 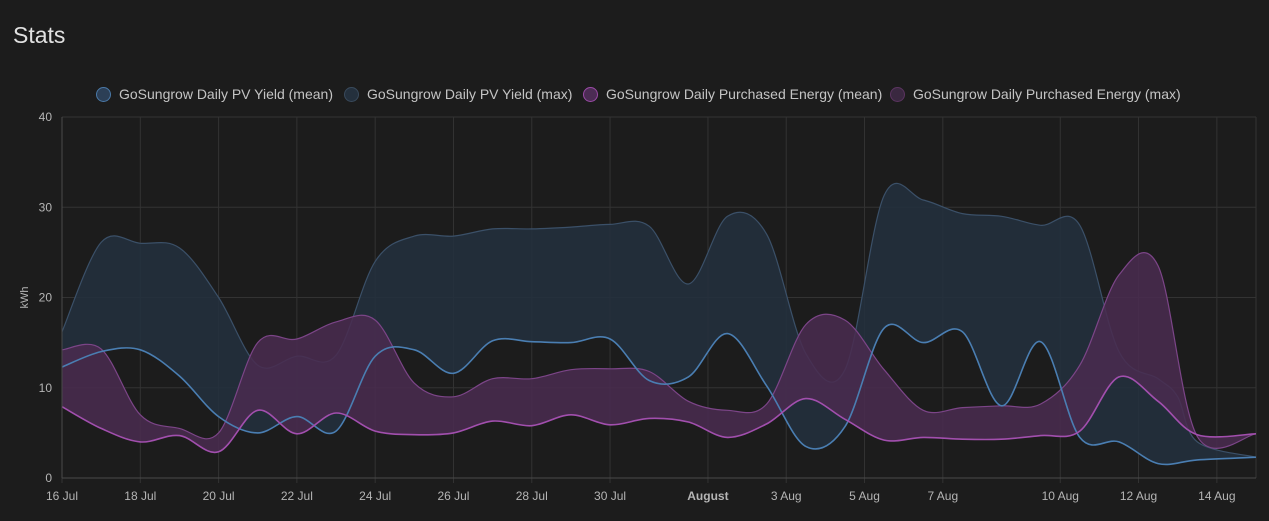 I want to click on legend-item-purchase-max: GoSungrow Daily Purchased Energy (max), so click(x=1035, y=94).